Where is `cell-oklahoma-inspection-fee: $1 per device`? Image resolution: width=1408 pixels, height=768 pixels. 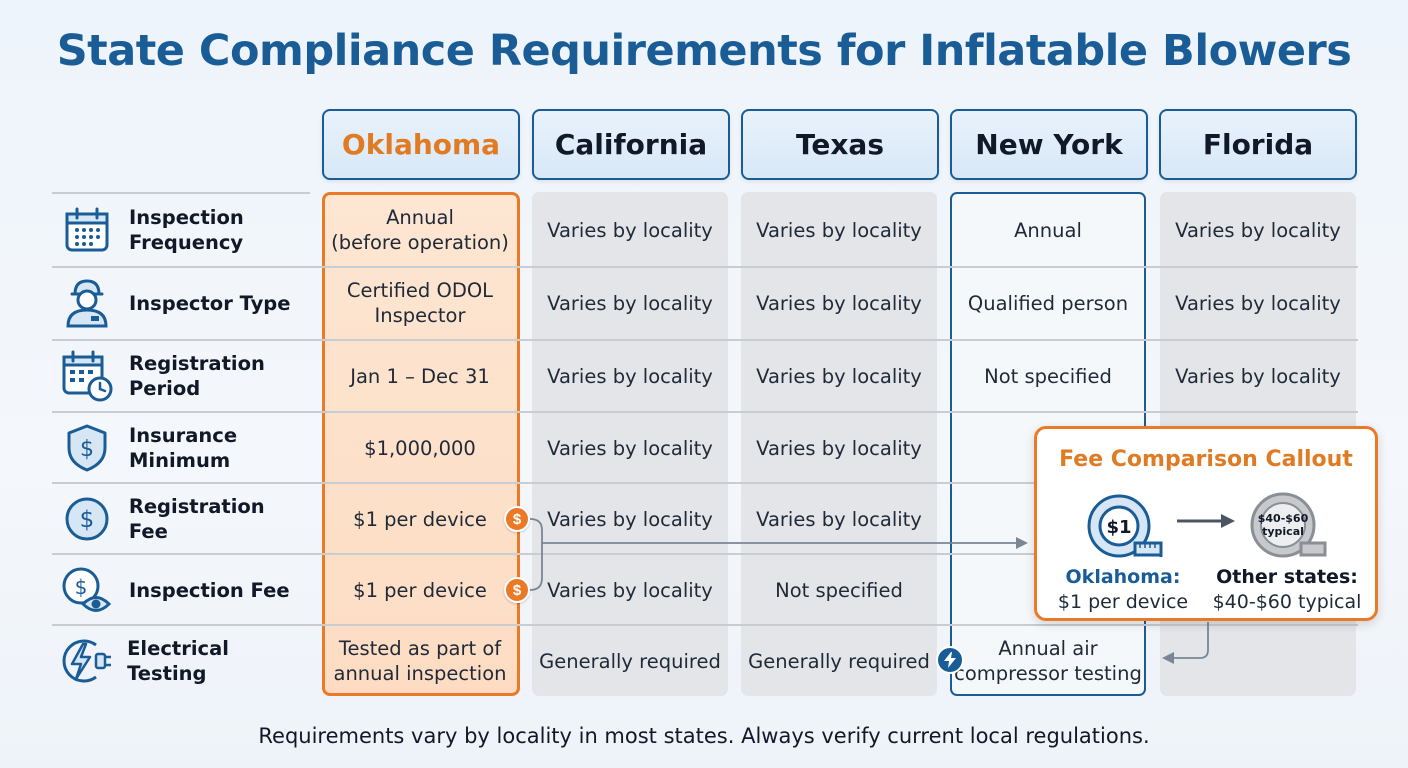 cell-oklahoma-inspection-fee: $1 per device is located at coordinates (420, 590).